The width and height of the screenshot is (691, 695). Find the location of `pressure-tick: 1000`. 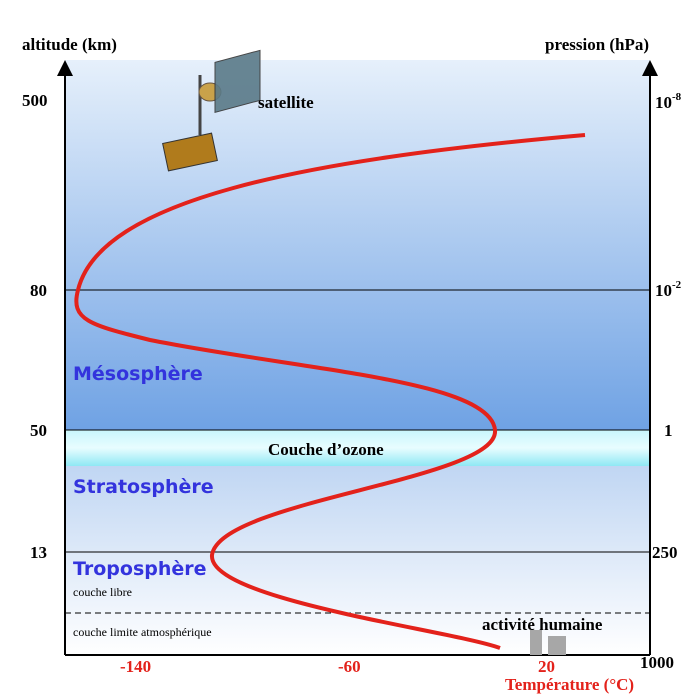

pressure-tick: 1000 is located at coordinates (657, 662).